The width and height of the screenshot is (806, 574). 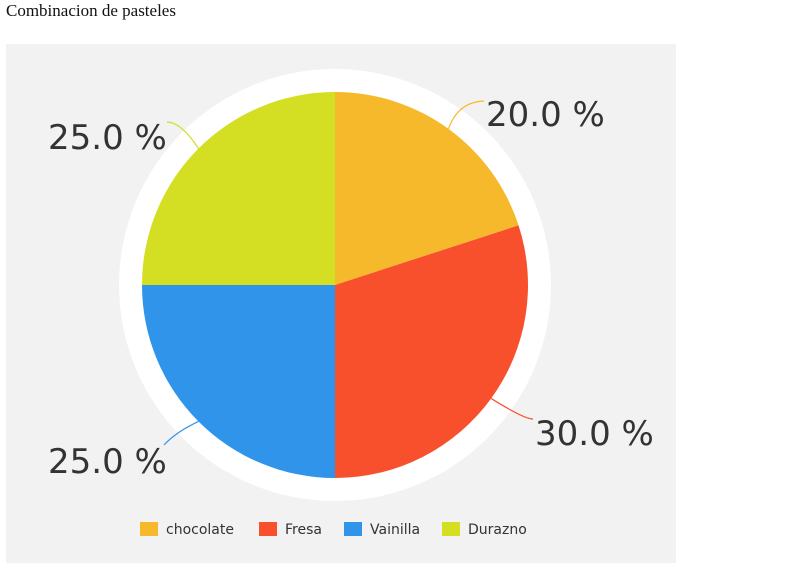 I want to click on pie-slice-fresa, so click(x=431, y=351).